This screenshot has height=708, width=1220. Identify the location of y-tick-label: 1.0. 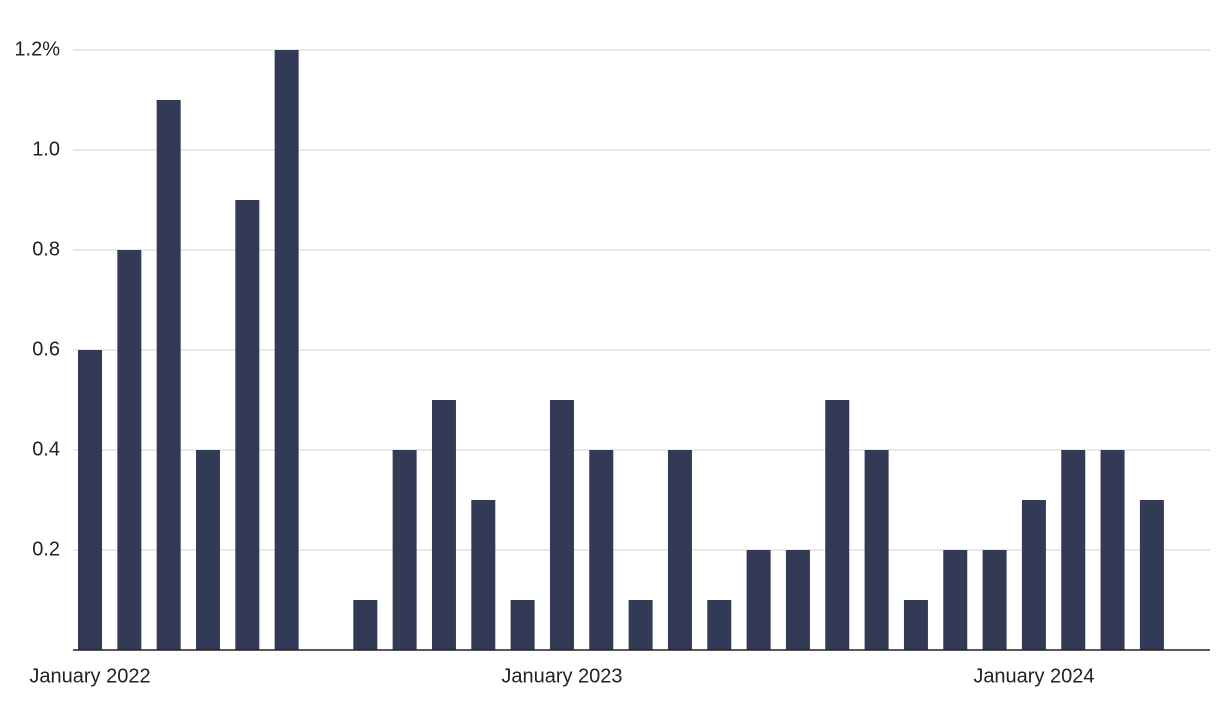
(46, 149).